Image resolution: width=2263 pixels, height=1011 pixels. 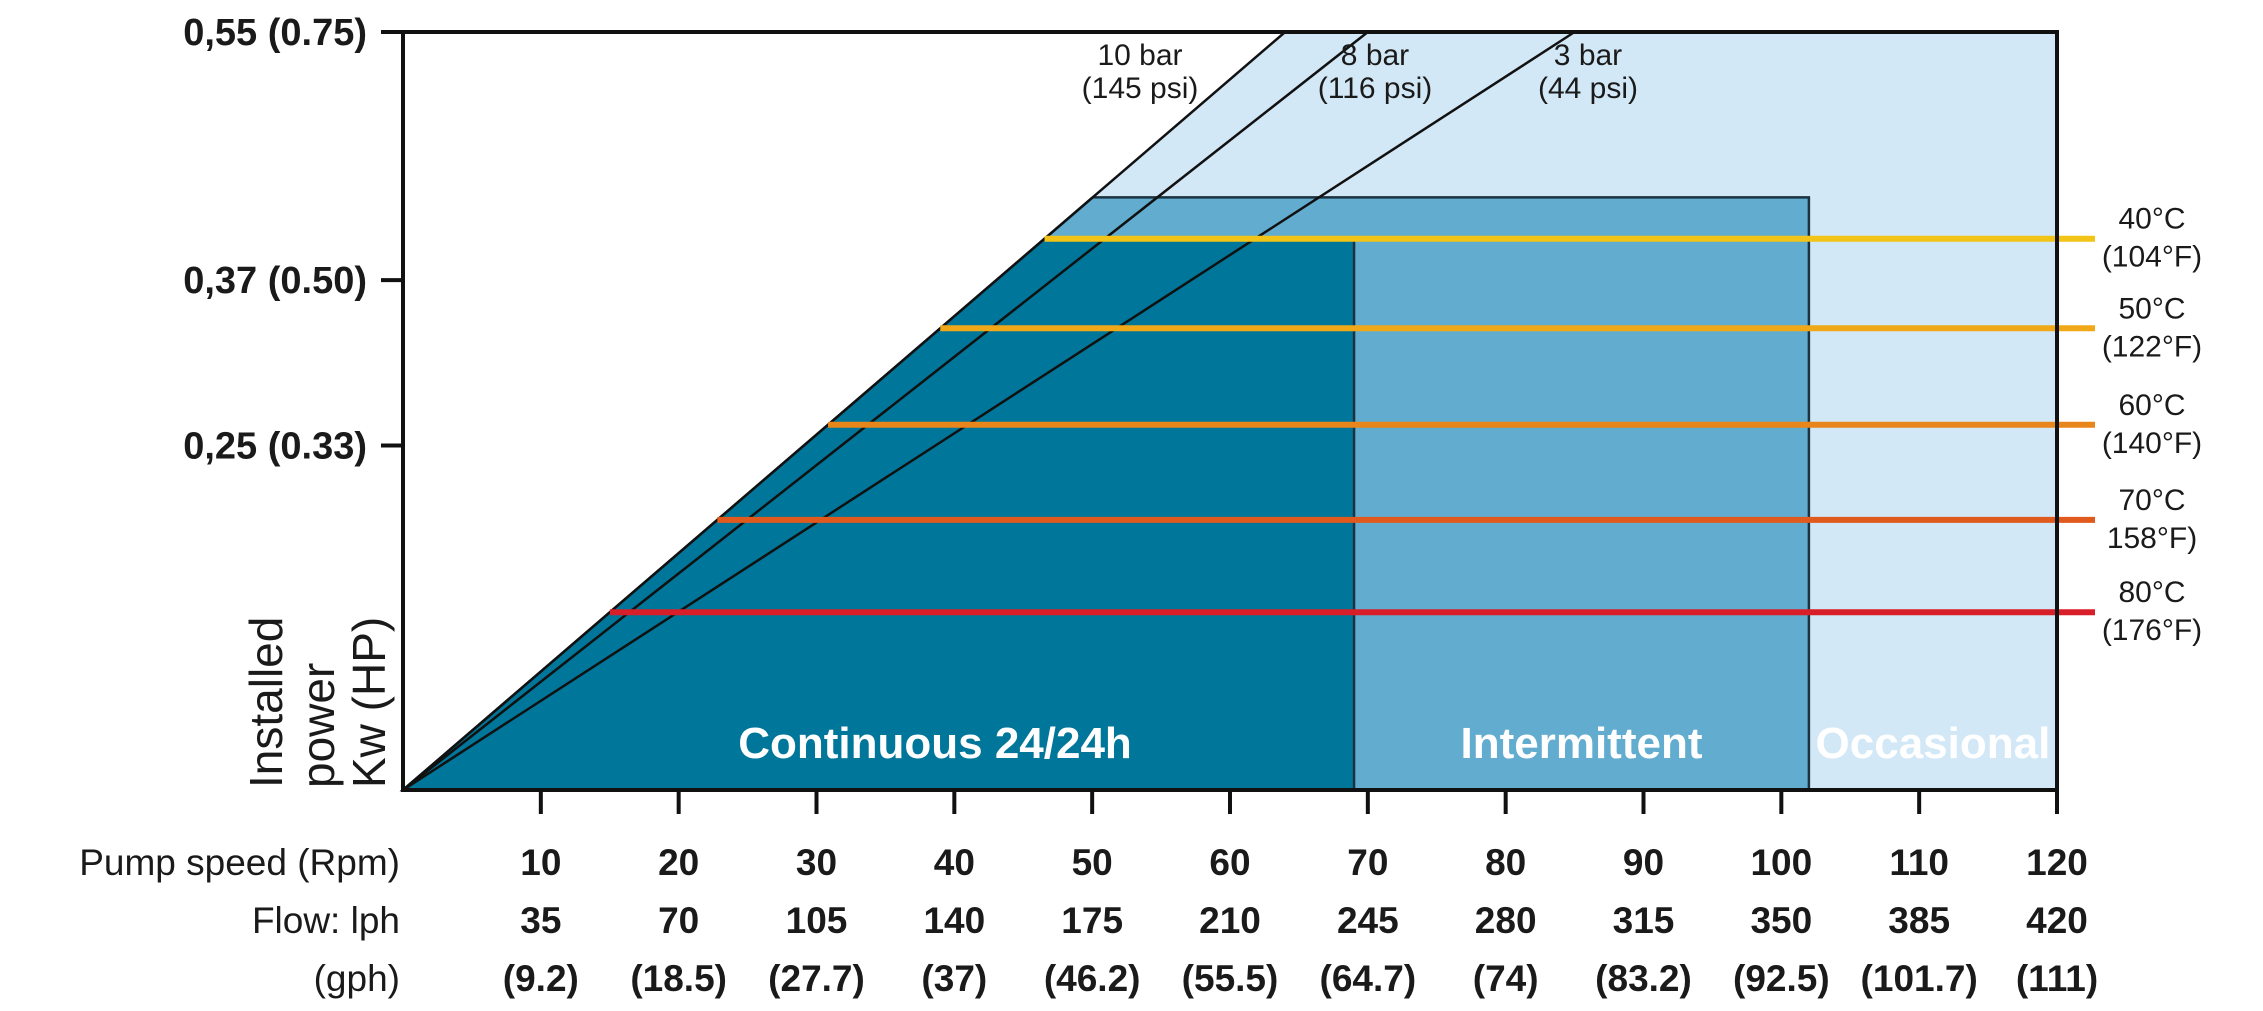 What do you see at coordinates (2152, 538) in the screenshot?
I see `temp-label-fahrenheit: 158°F)` at bounding box center [2152, 538].